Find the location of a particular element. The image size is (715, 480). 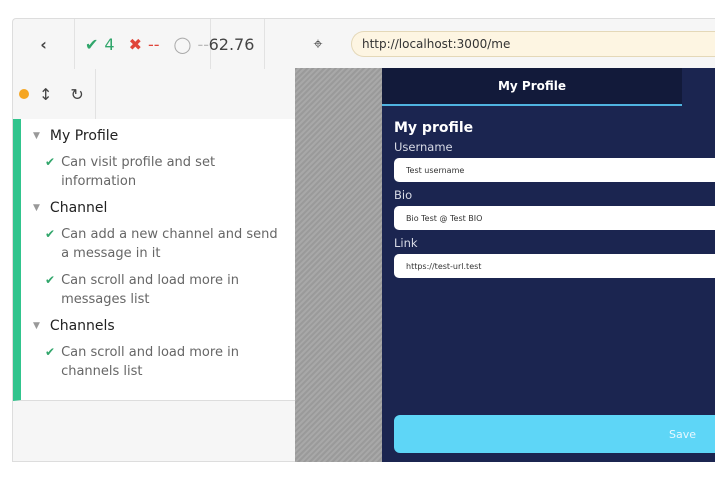

passed-count: 4 is located at coordinates (109, 44).